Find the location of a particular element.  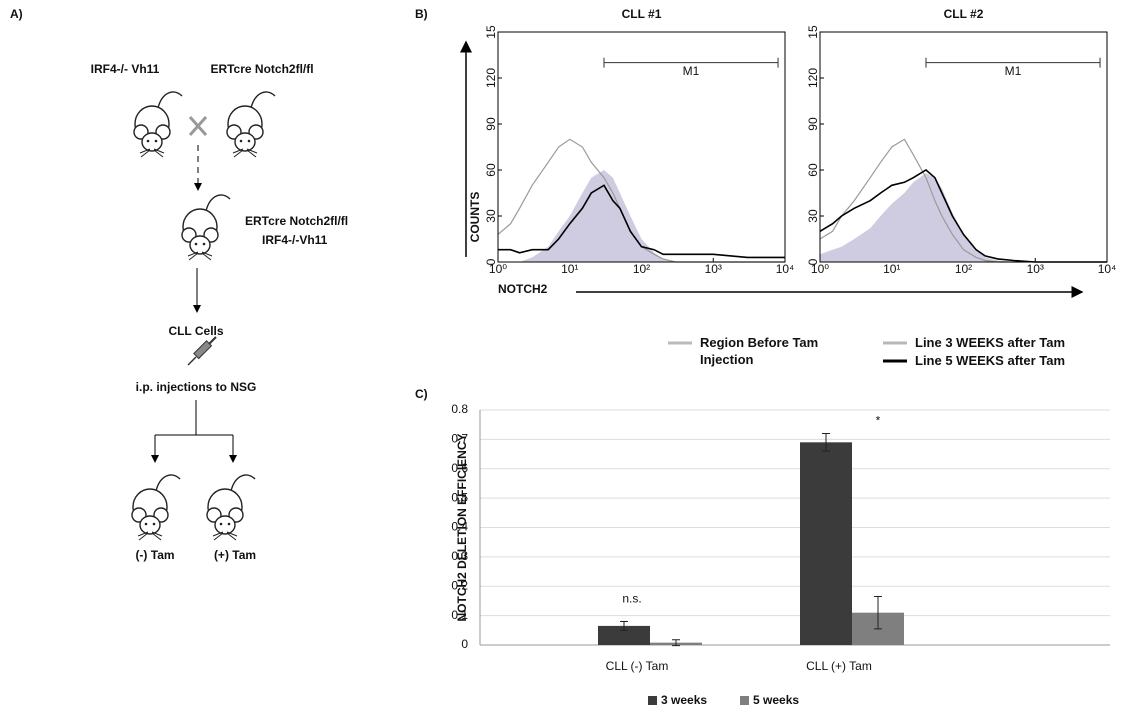

group-label: (+) Tam is located at coordinates (235, 555).